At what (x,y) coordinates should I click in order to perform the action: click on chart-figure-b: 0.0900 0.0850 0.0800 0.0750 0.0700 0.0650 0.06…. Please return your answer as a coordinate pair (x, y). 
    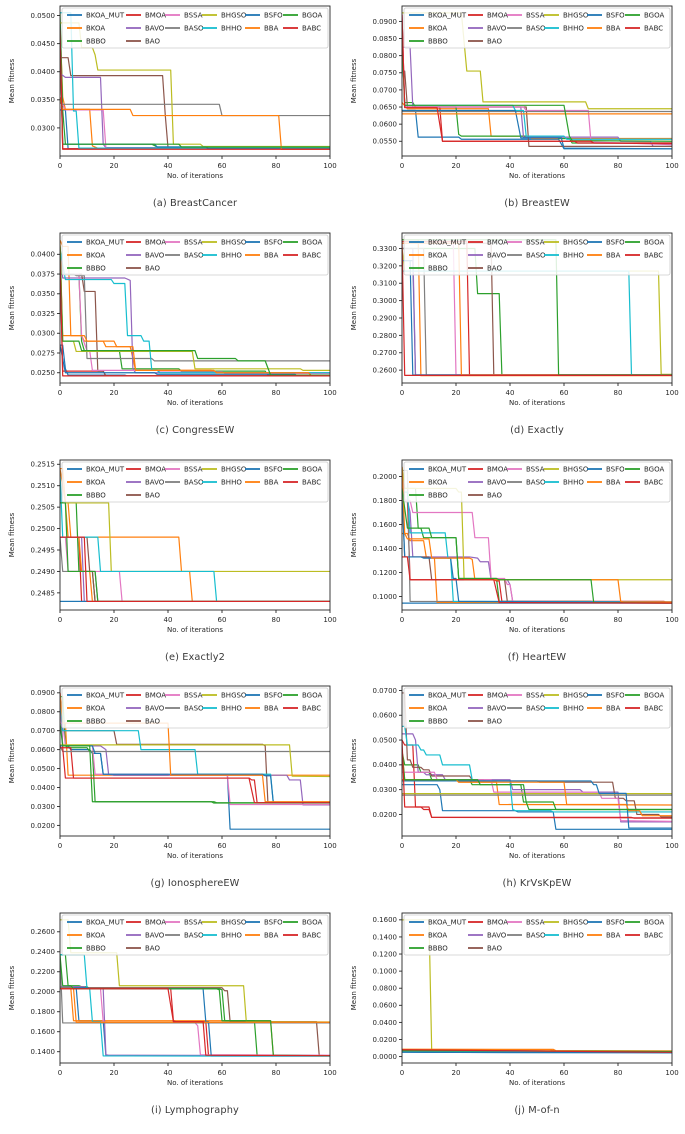
    Looking at the image, I should click on (513, 113).